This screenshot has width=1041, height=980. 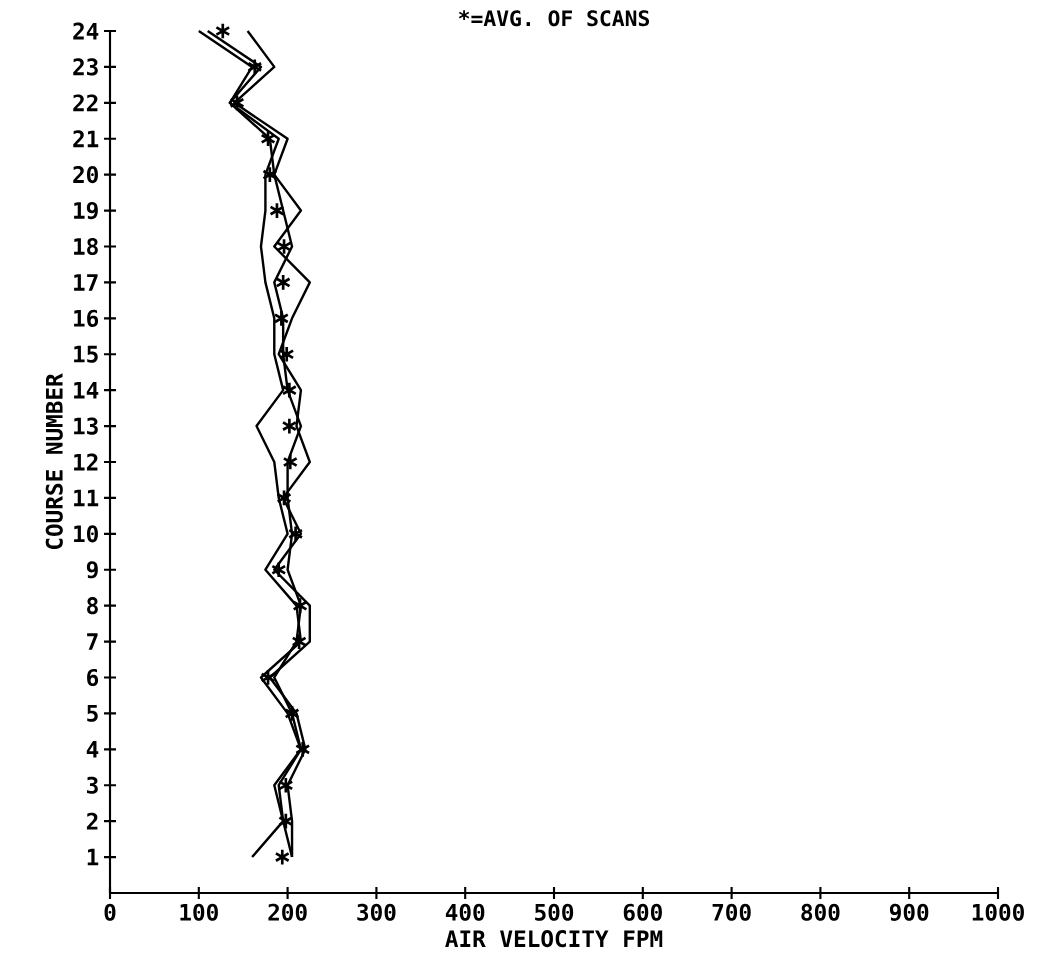 What do you see at coordinates (465, 912) in the screenshot?
I see `x-tick-label: 400` at bounding box center [465, 912].